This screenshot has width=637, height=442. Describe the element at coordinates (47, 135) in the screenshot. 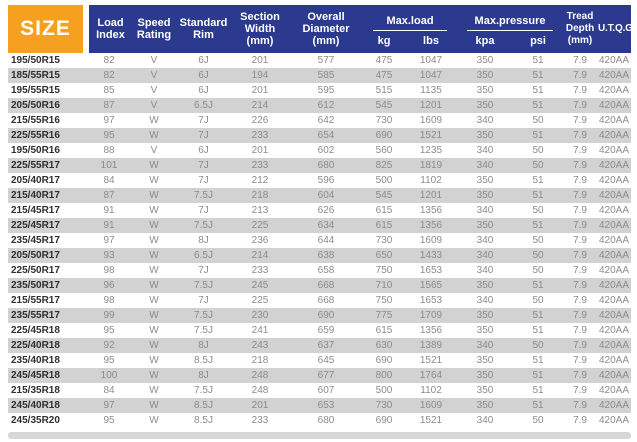

I see `size-cell: 225/55R16` at that location.